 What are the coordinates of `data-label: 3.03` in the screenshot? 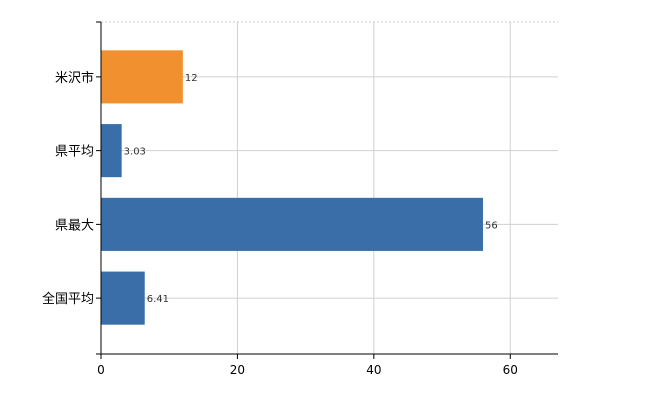 It's located at (135, 152).